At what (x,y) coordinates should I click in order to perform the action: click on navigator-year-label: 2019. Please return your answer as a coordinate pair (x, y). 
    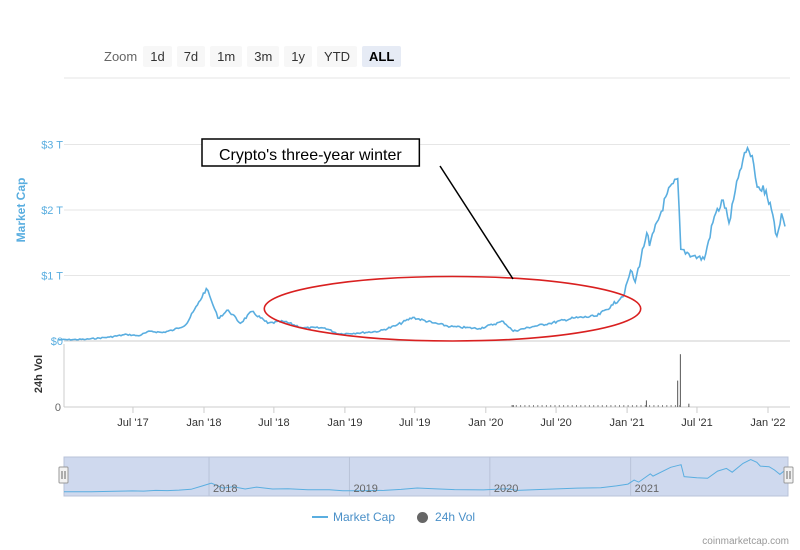
    Looking at the image, I should click on (365, 489).